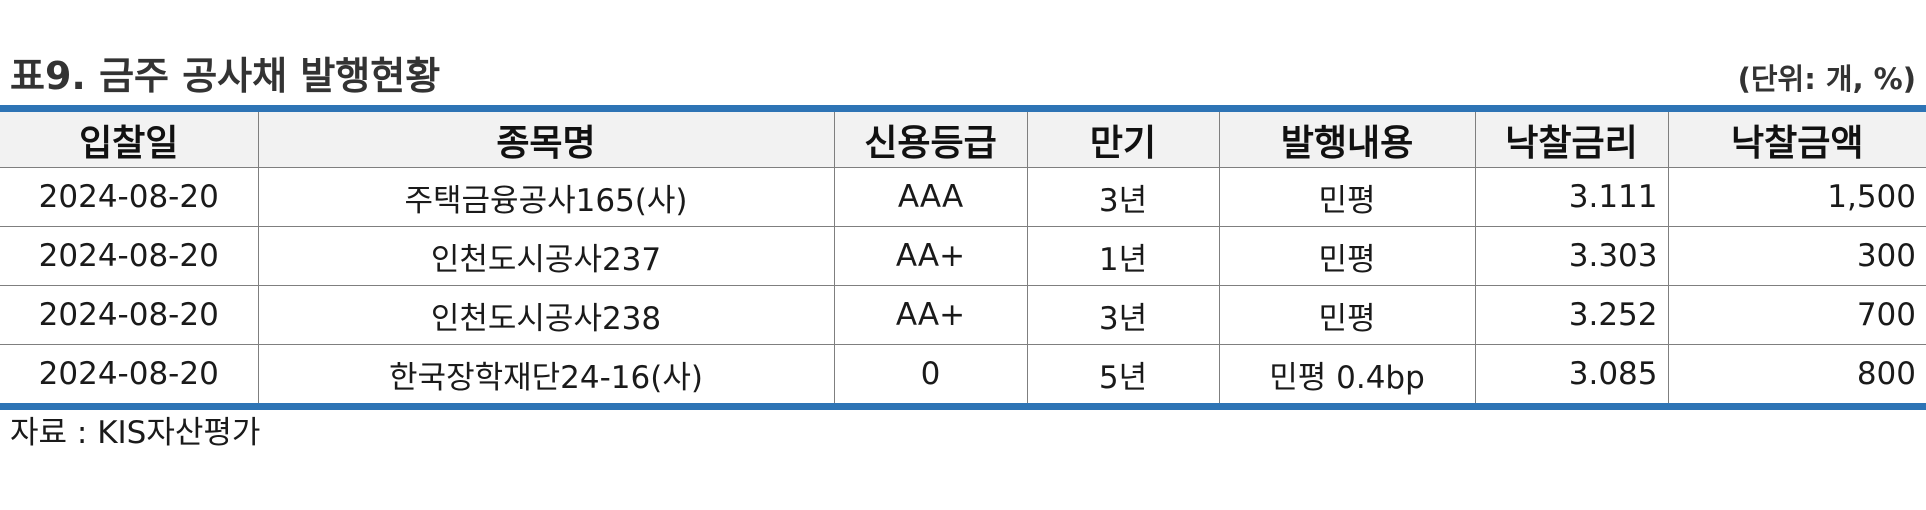 This screenshot has height=510, width=1926. What do you see at coordinates (930, 373) in the screenshot?
I see `cell-credit-rating: 0` at bounding box center [930, 373].